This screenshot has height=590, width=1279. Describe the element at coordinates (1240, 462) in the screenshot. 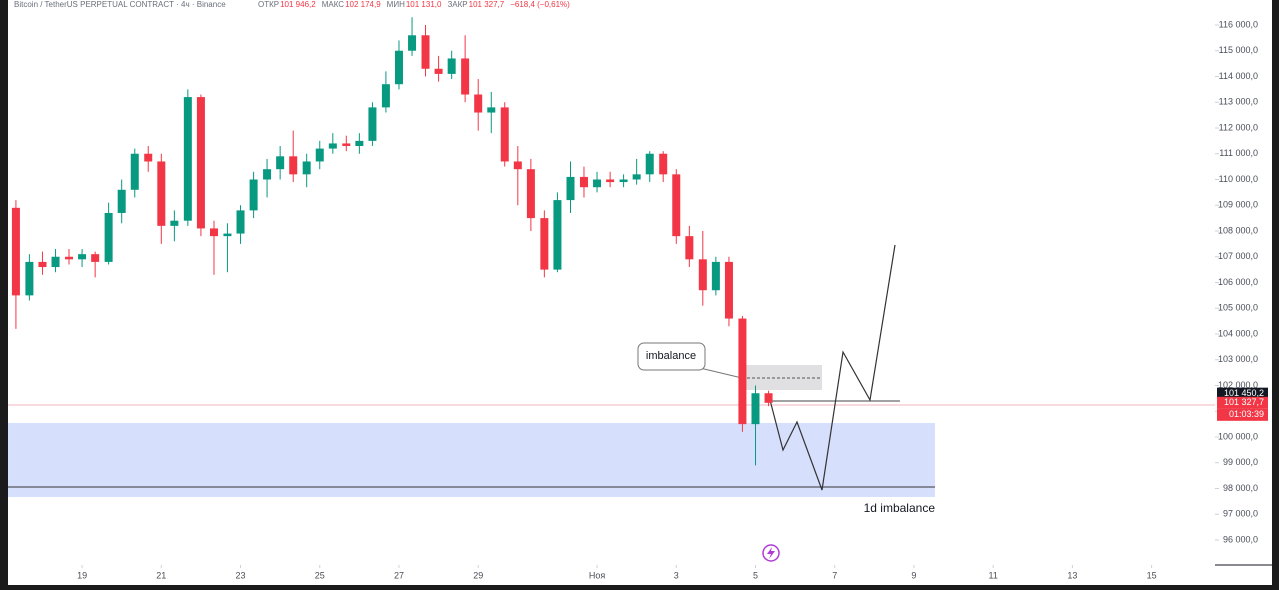

I see `y-tick-label: 99 000,0` at that location.